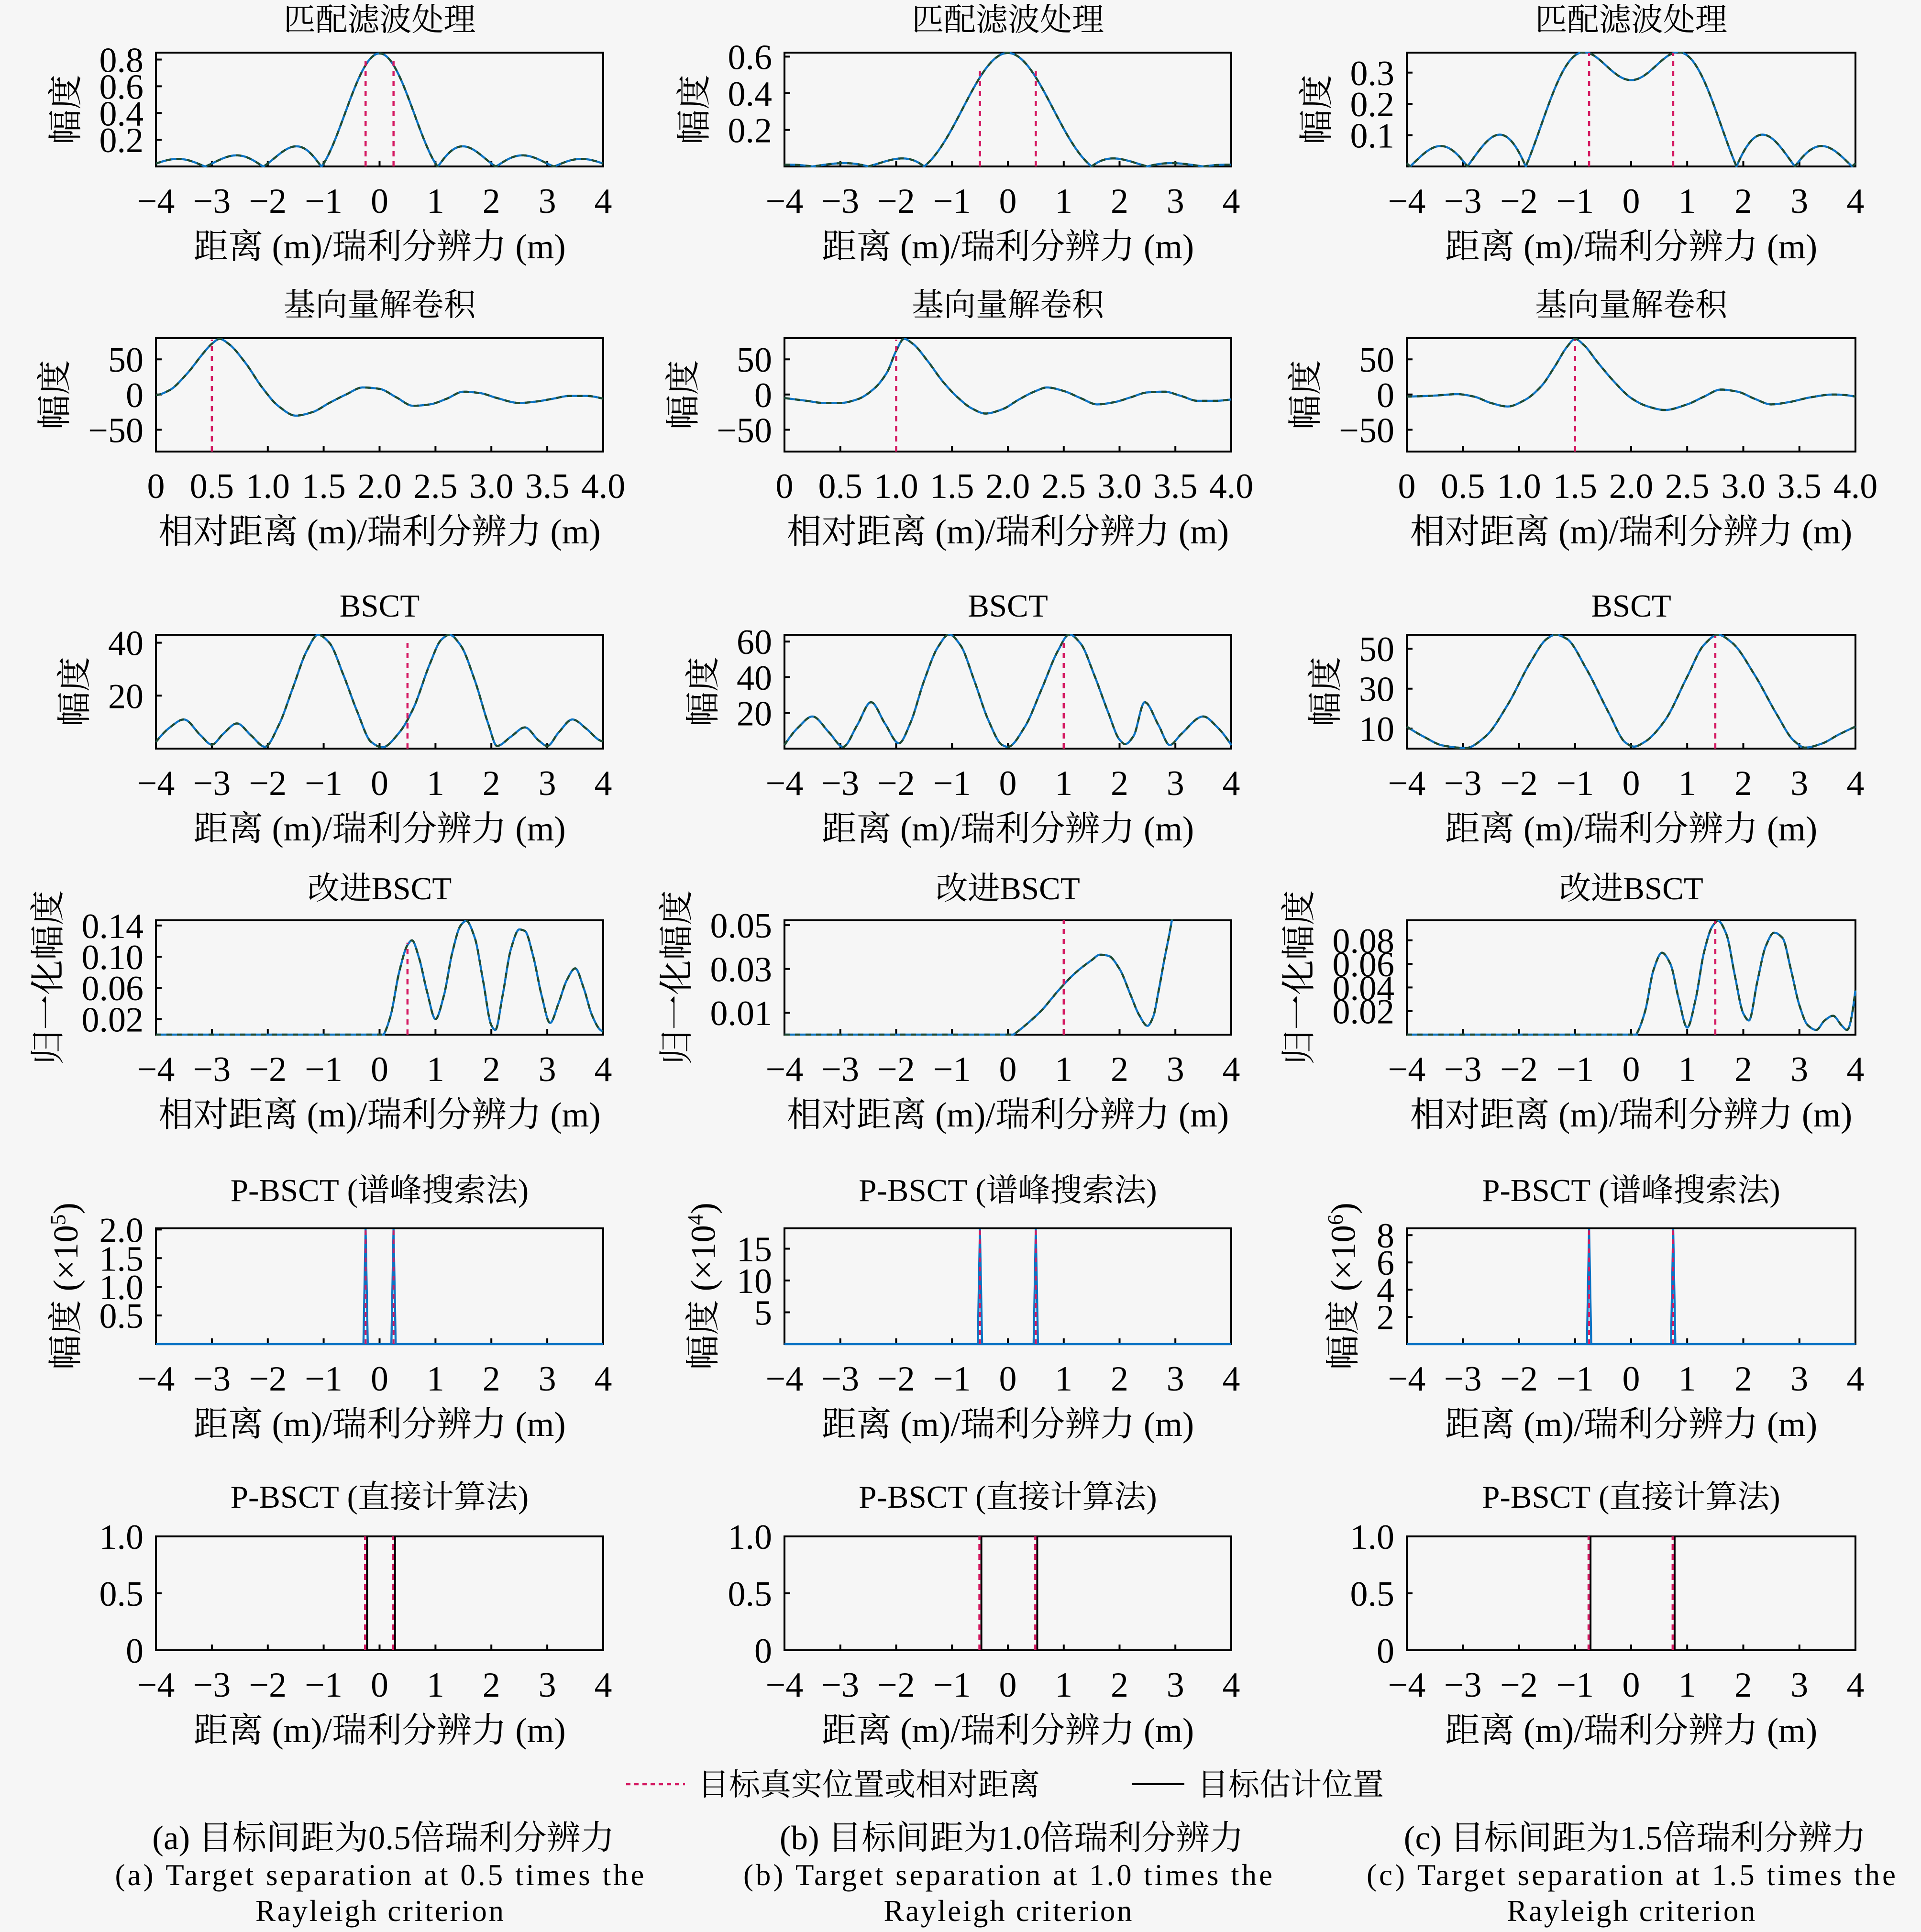  I want to click on svg-text: P-BSCT (, so click(923, 1497).